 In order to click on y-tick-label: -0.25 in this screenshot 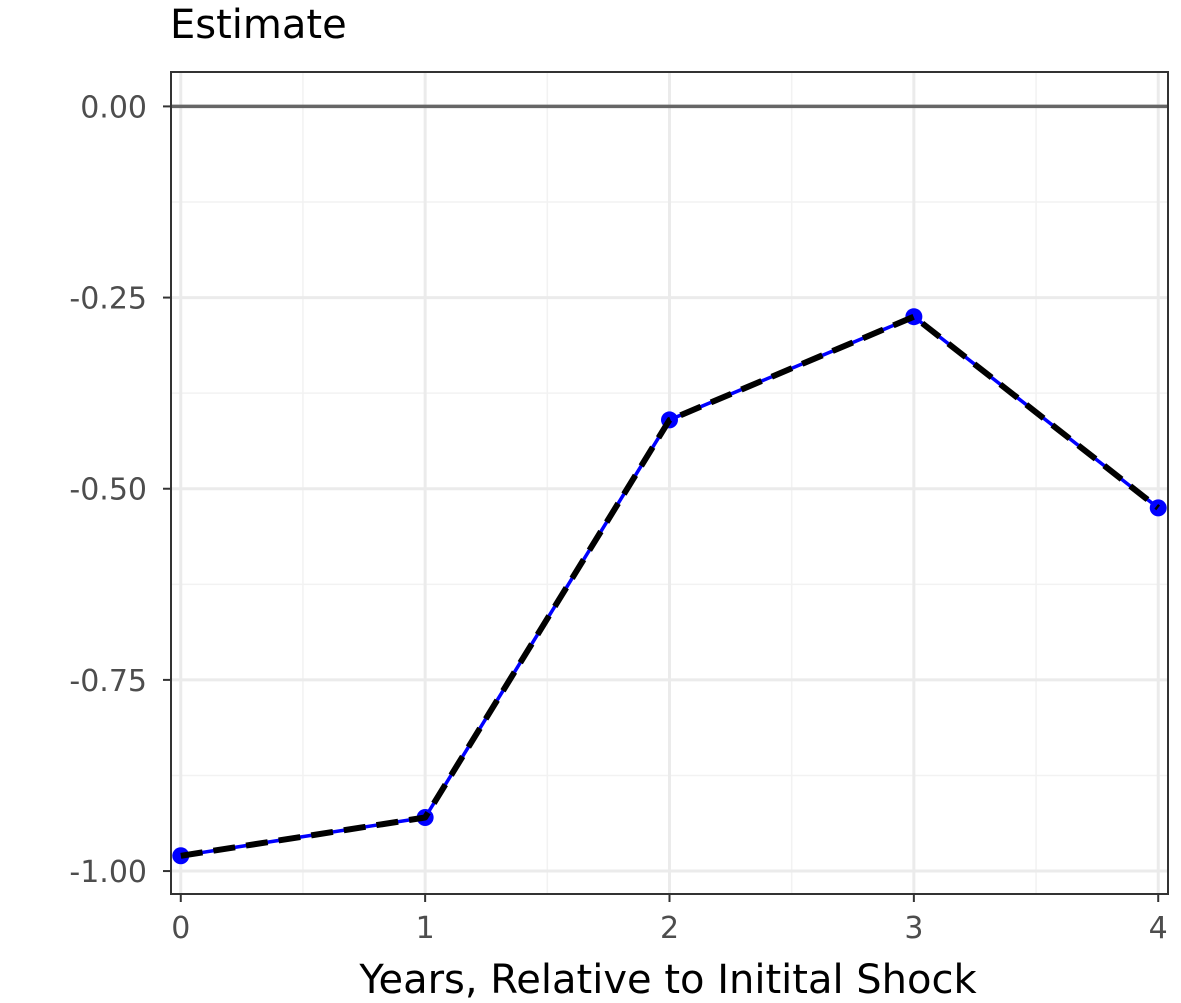, I will do `click(108, 299)`.